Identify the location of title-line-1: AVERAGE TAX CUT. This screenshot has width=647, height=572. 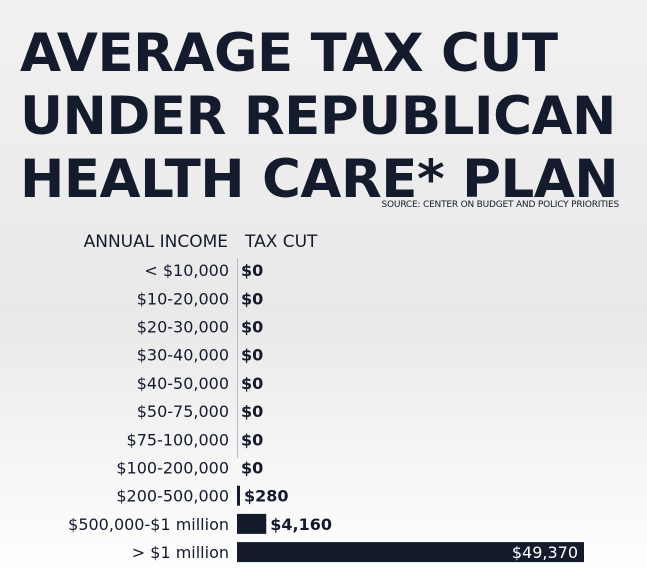
(289, 53).